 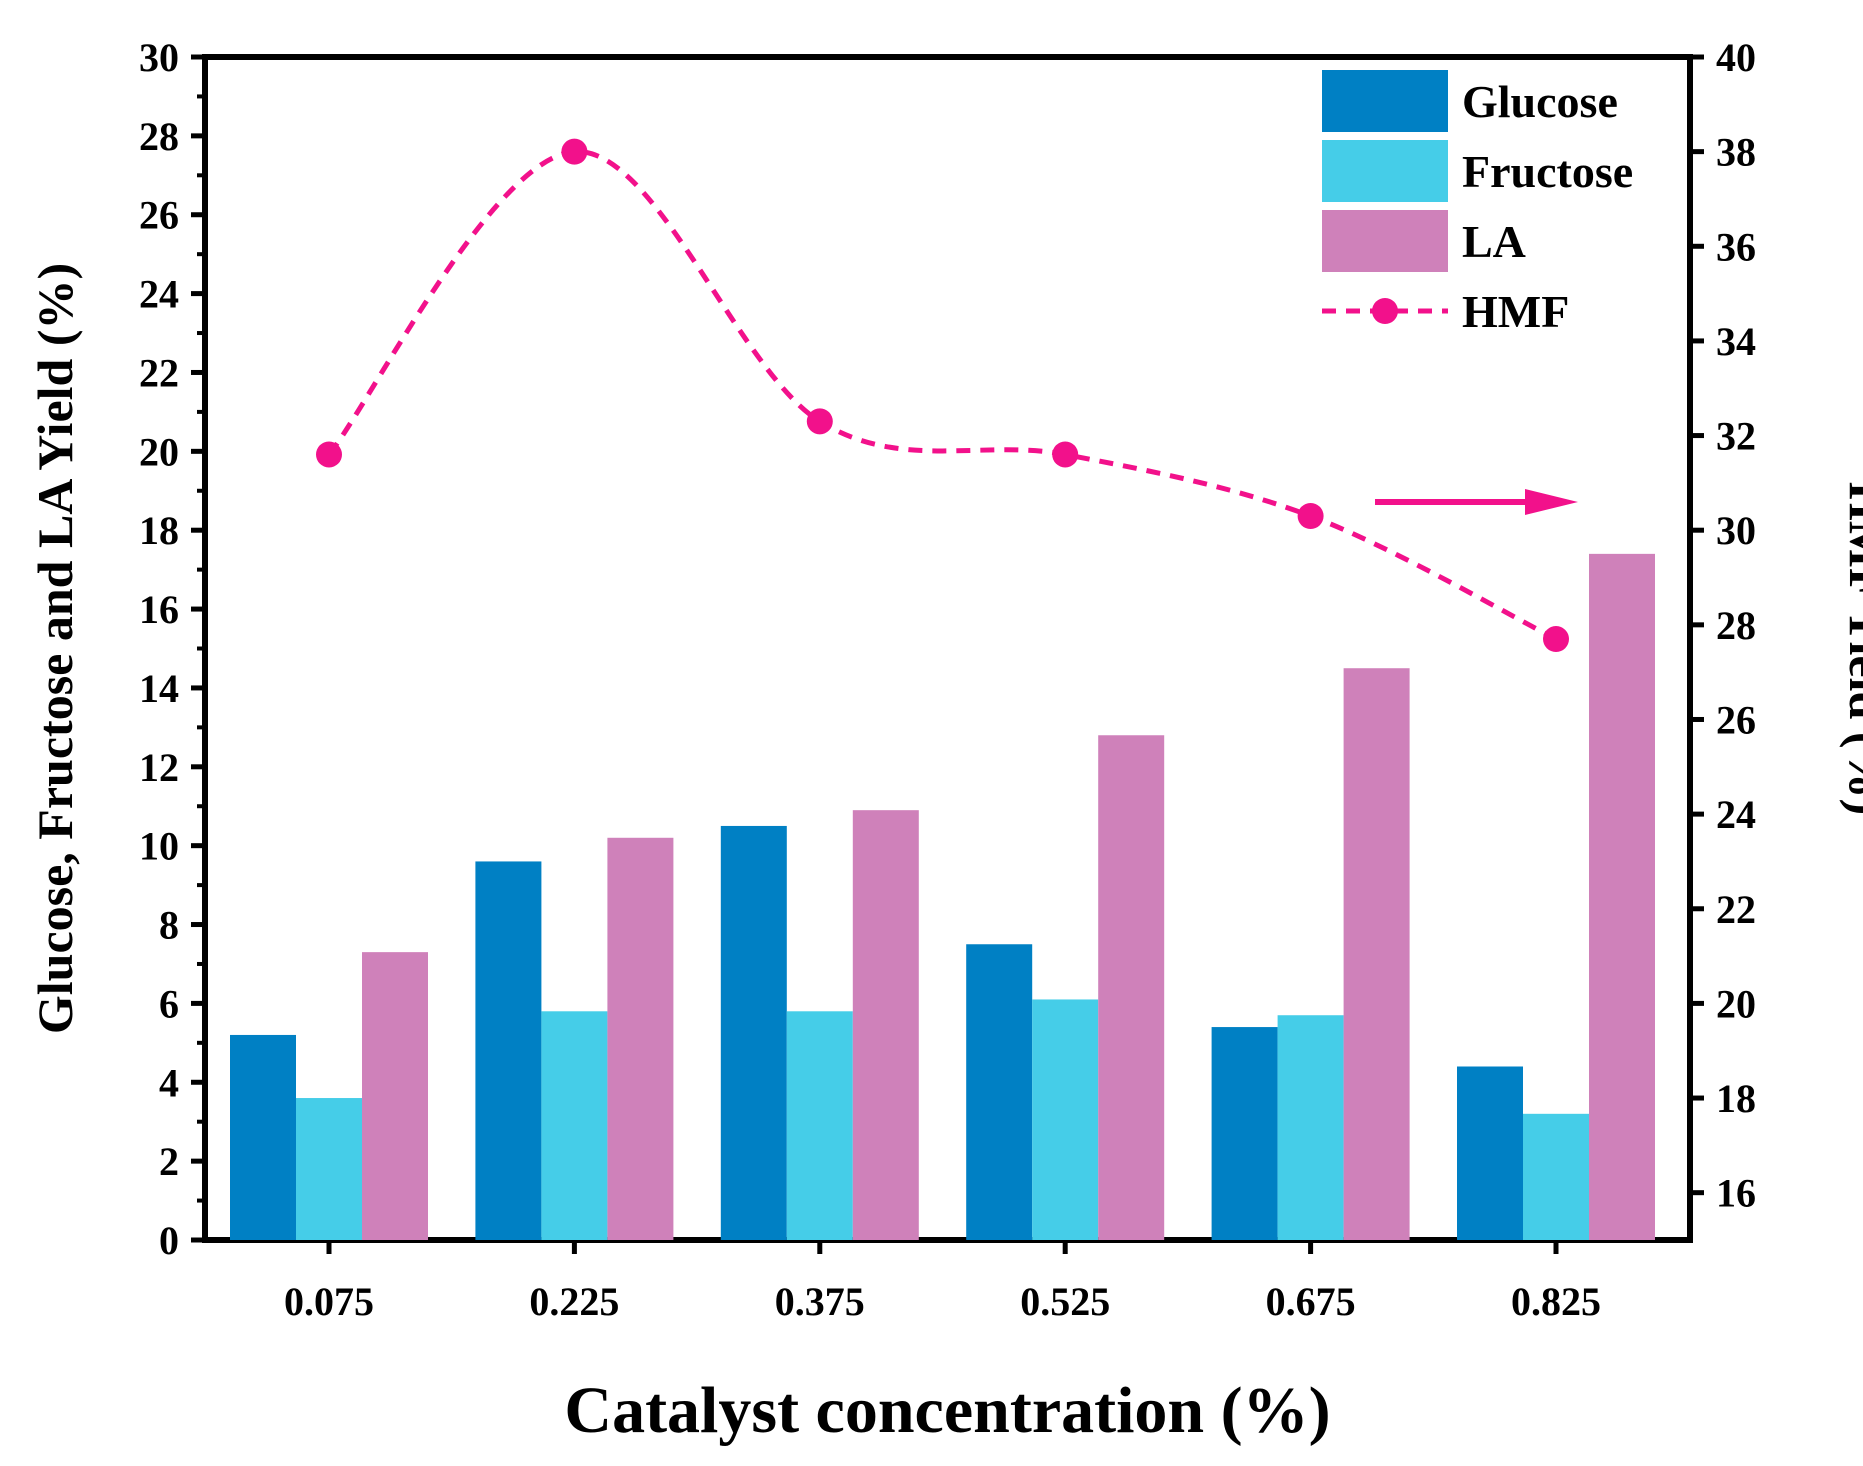 What do you see at coordinates (159, 294) in the screenshot?
I see `y-tick-label: 24` at bounding box center [159, 294].